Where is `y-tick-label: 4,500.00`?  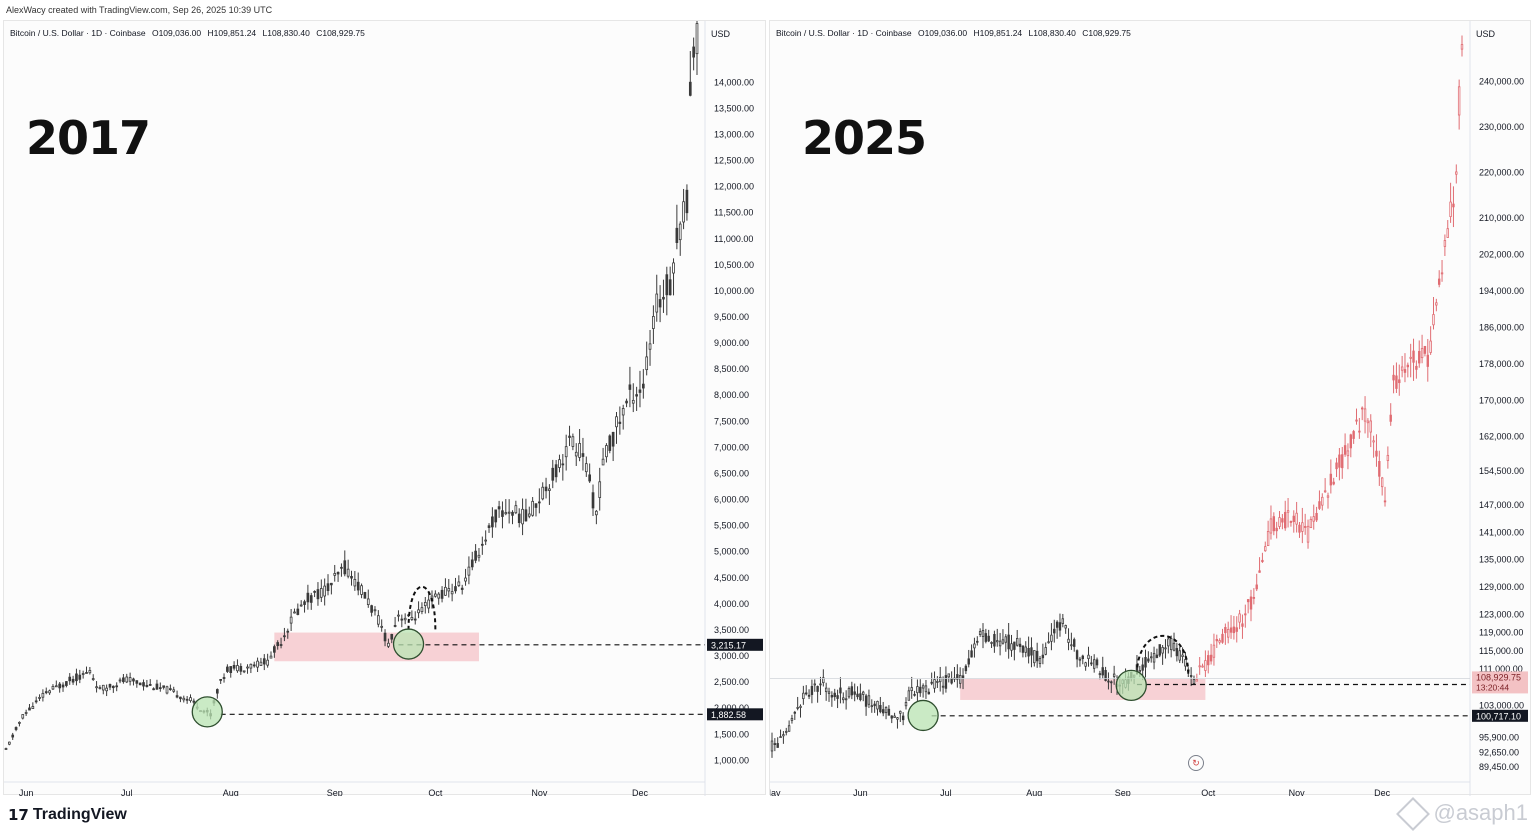
y-tick-label: 4,500.00 is located at coordinates (731, 578).